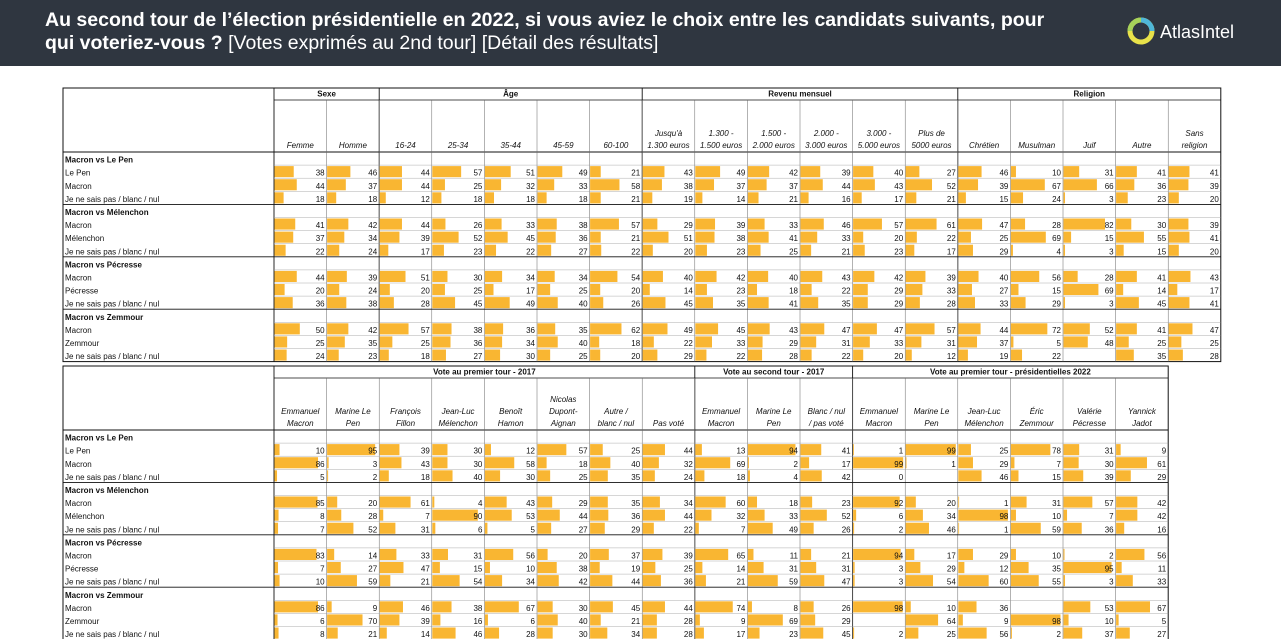  Describe the element at coordinates (372, 621) in the screenshot. I see `value-cell: 70` at that location.